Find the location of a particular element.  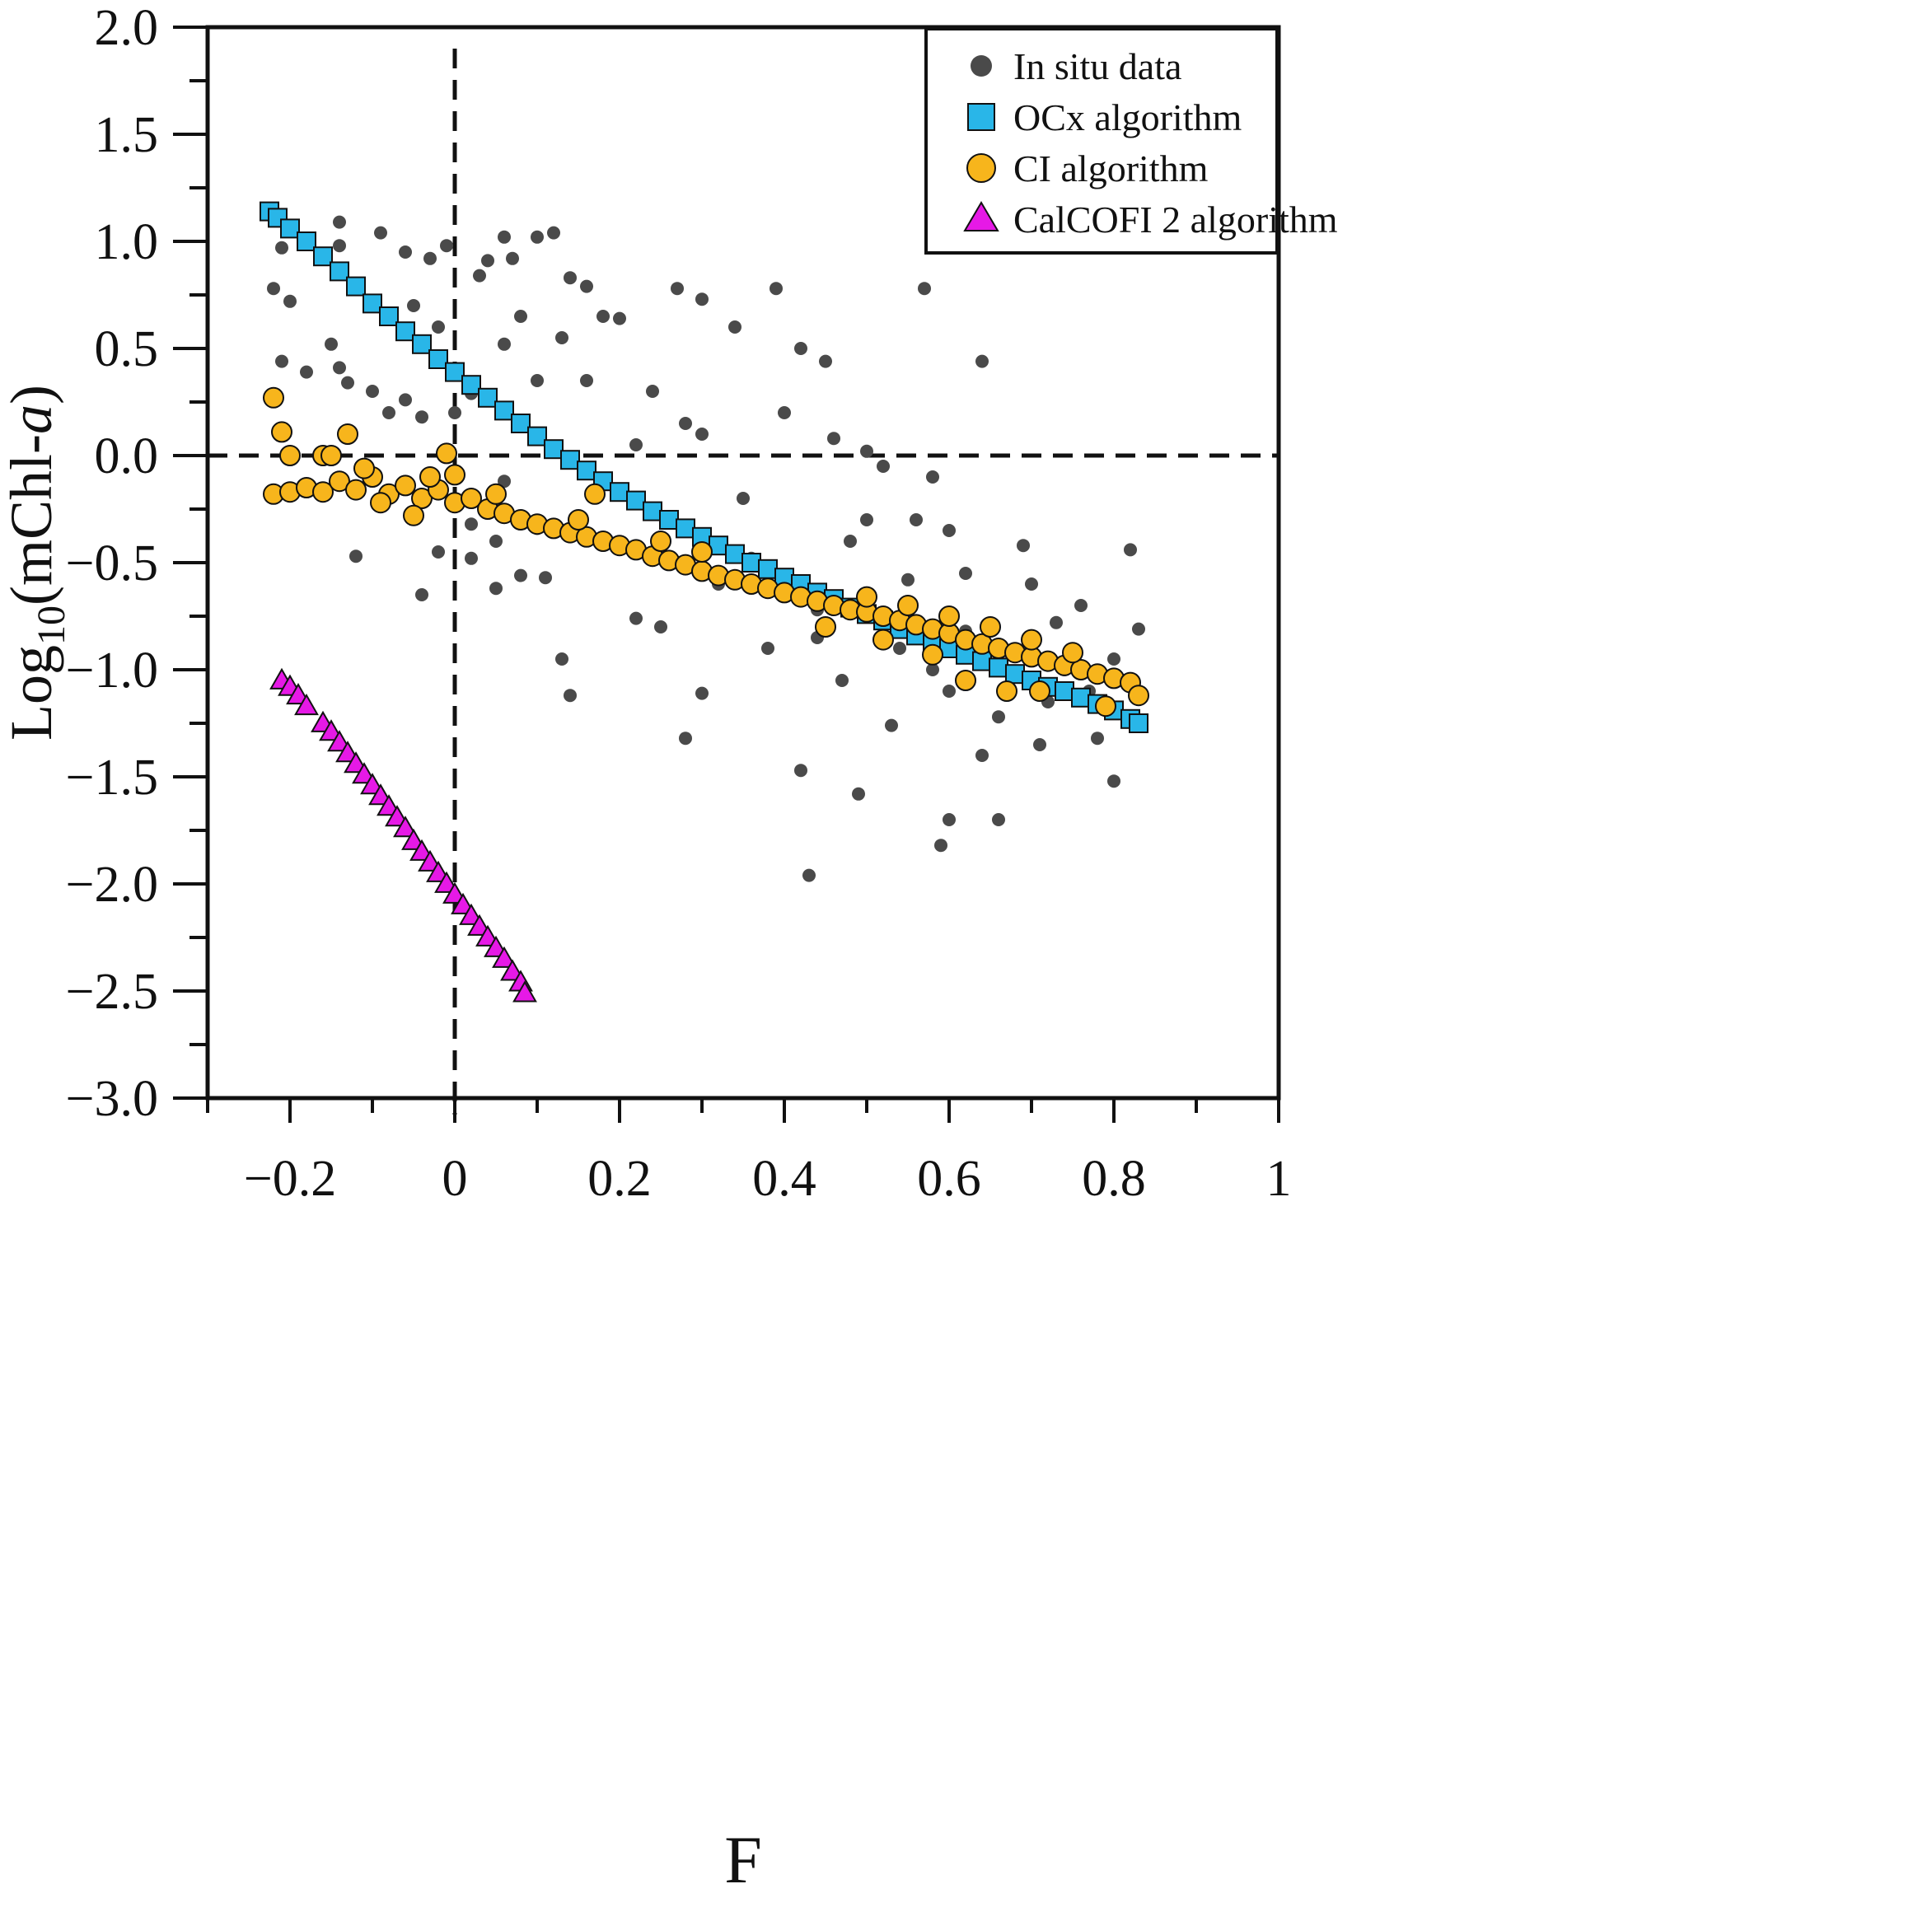

y-tick-label: −3.0 is located at coordinates (112, 1099).